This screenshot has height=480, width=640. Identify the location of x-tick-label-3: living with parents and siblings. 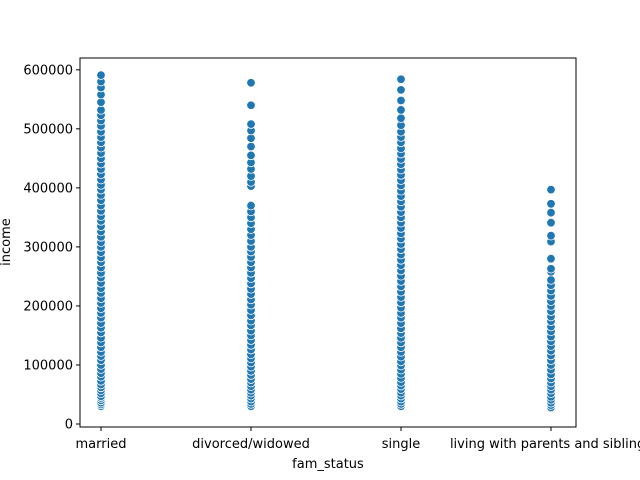
(545, 444).